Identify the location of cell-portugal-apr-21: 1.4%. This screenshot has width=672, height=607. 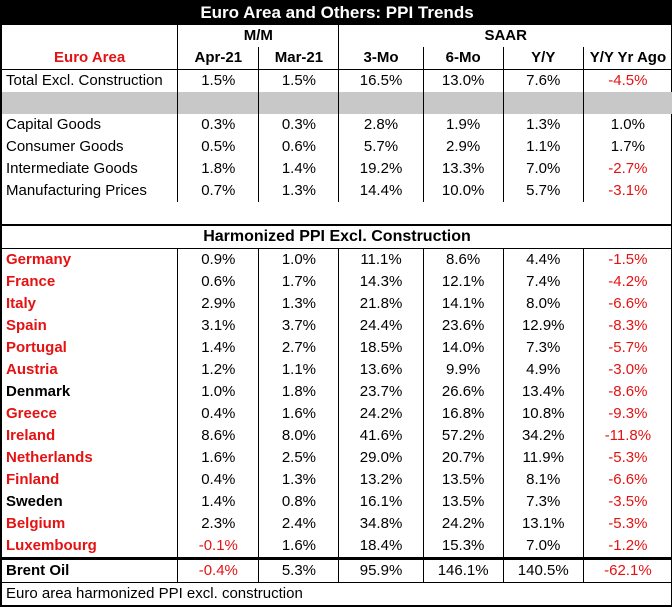
(218, 348).